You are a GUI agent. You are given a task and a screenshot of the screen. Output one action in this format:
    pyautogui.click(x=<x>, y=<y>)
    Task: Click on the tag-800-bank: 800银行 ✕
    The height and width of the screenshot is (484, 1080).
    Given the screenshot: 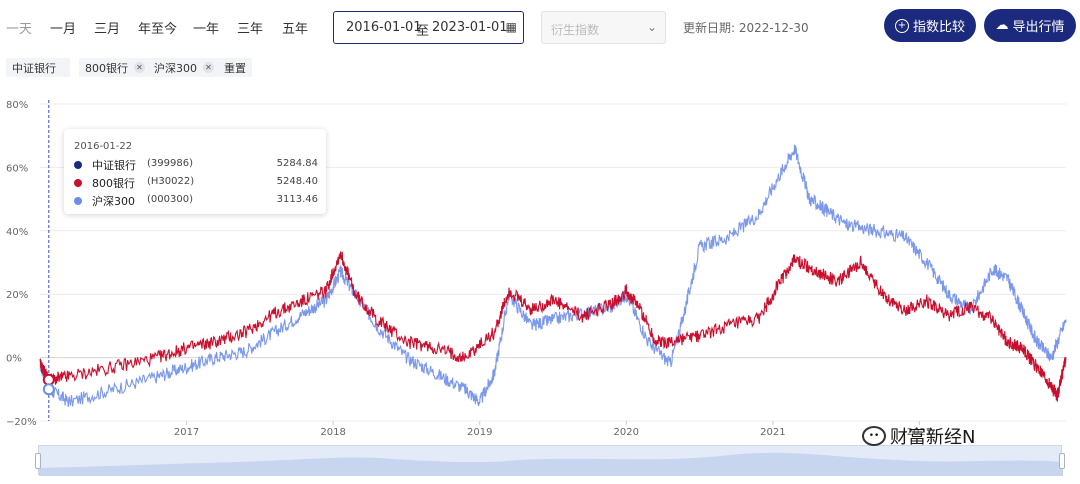 What is the action you would take?
    pyautogui.click(x=115, y=67)
    